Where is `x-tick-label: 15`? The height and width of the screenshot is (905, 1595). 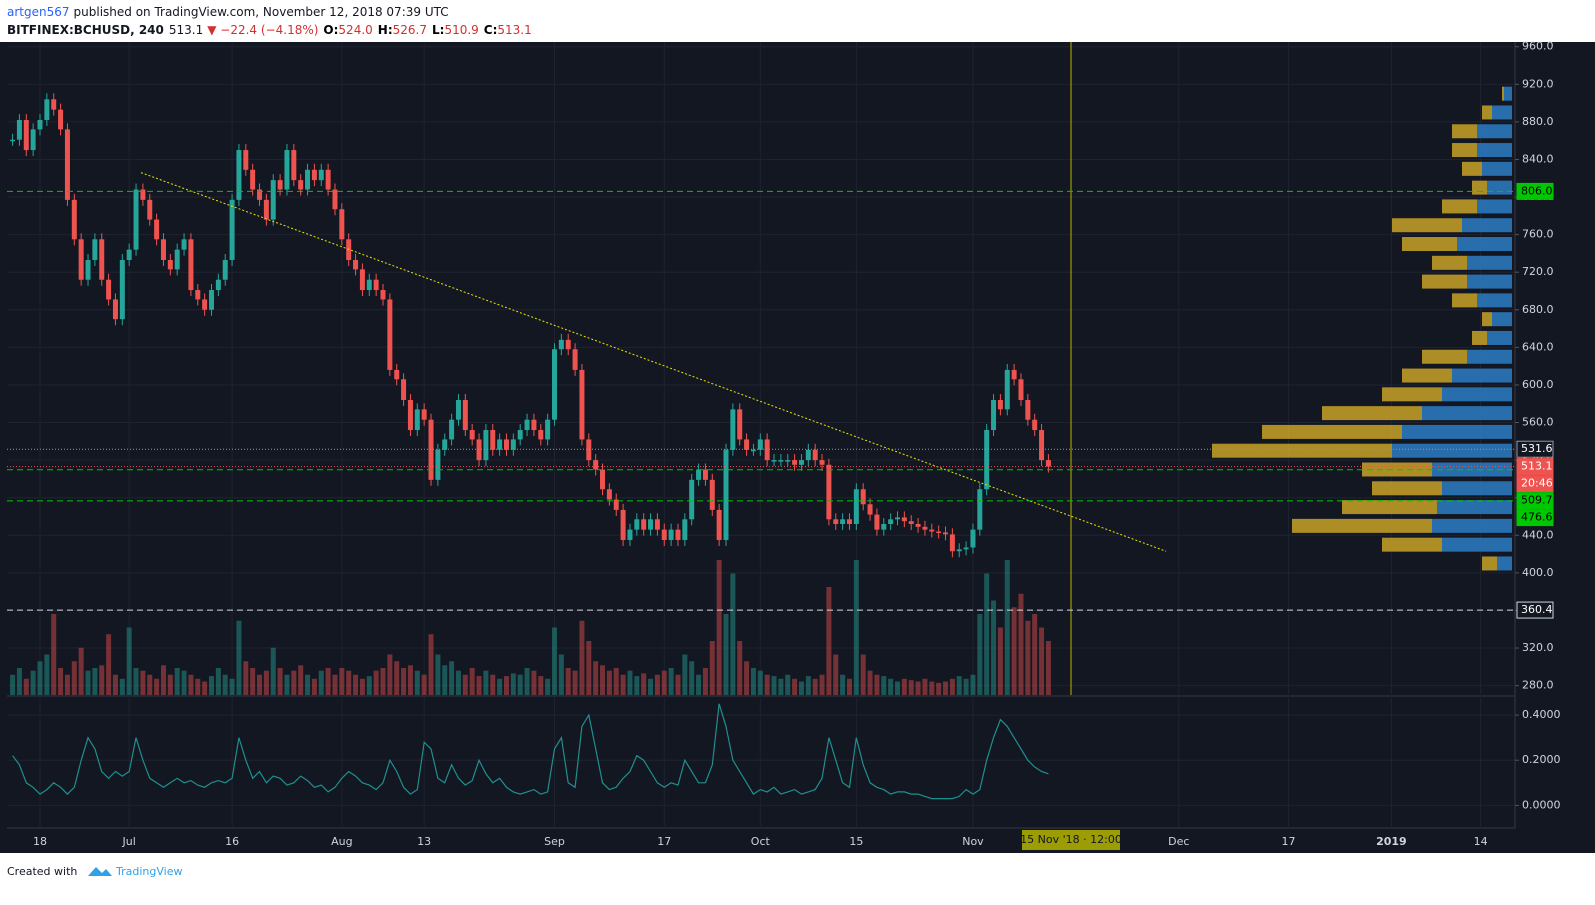 x-tick-label: 15 is located at coordinates (856, 841).